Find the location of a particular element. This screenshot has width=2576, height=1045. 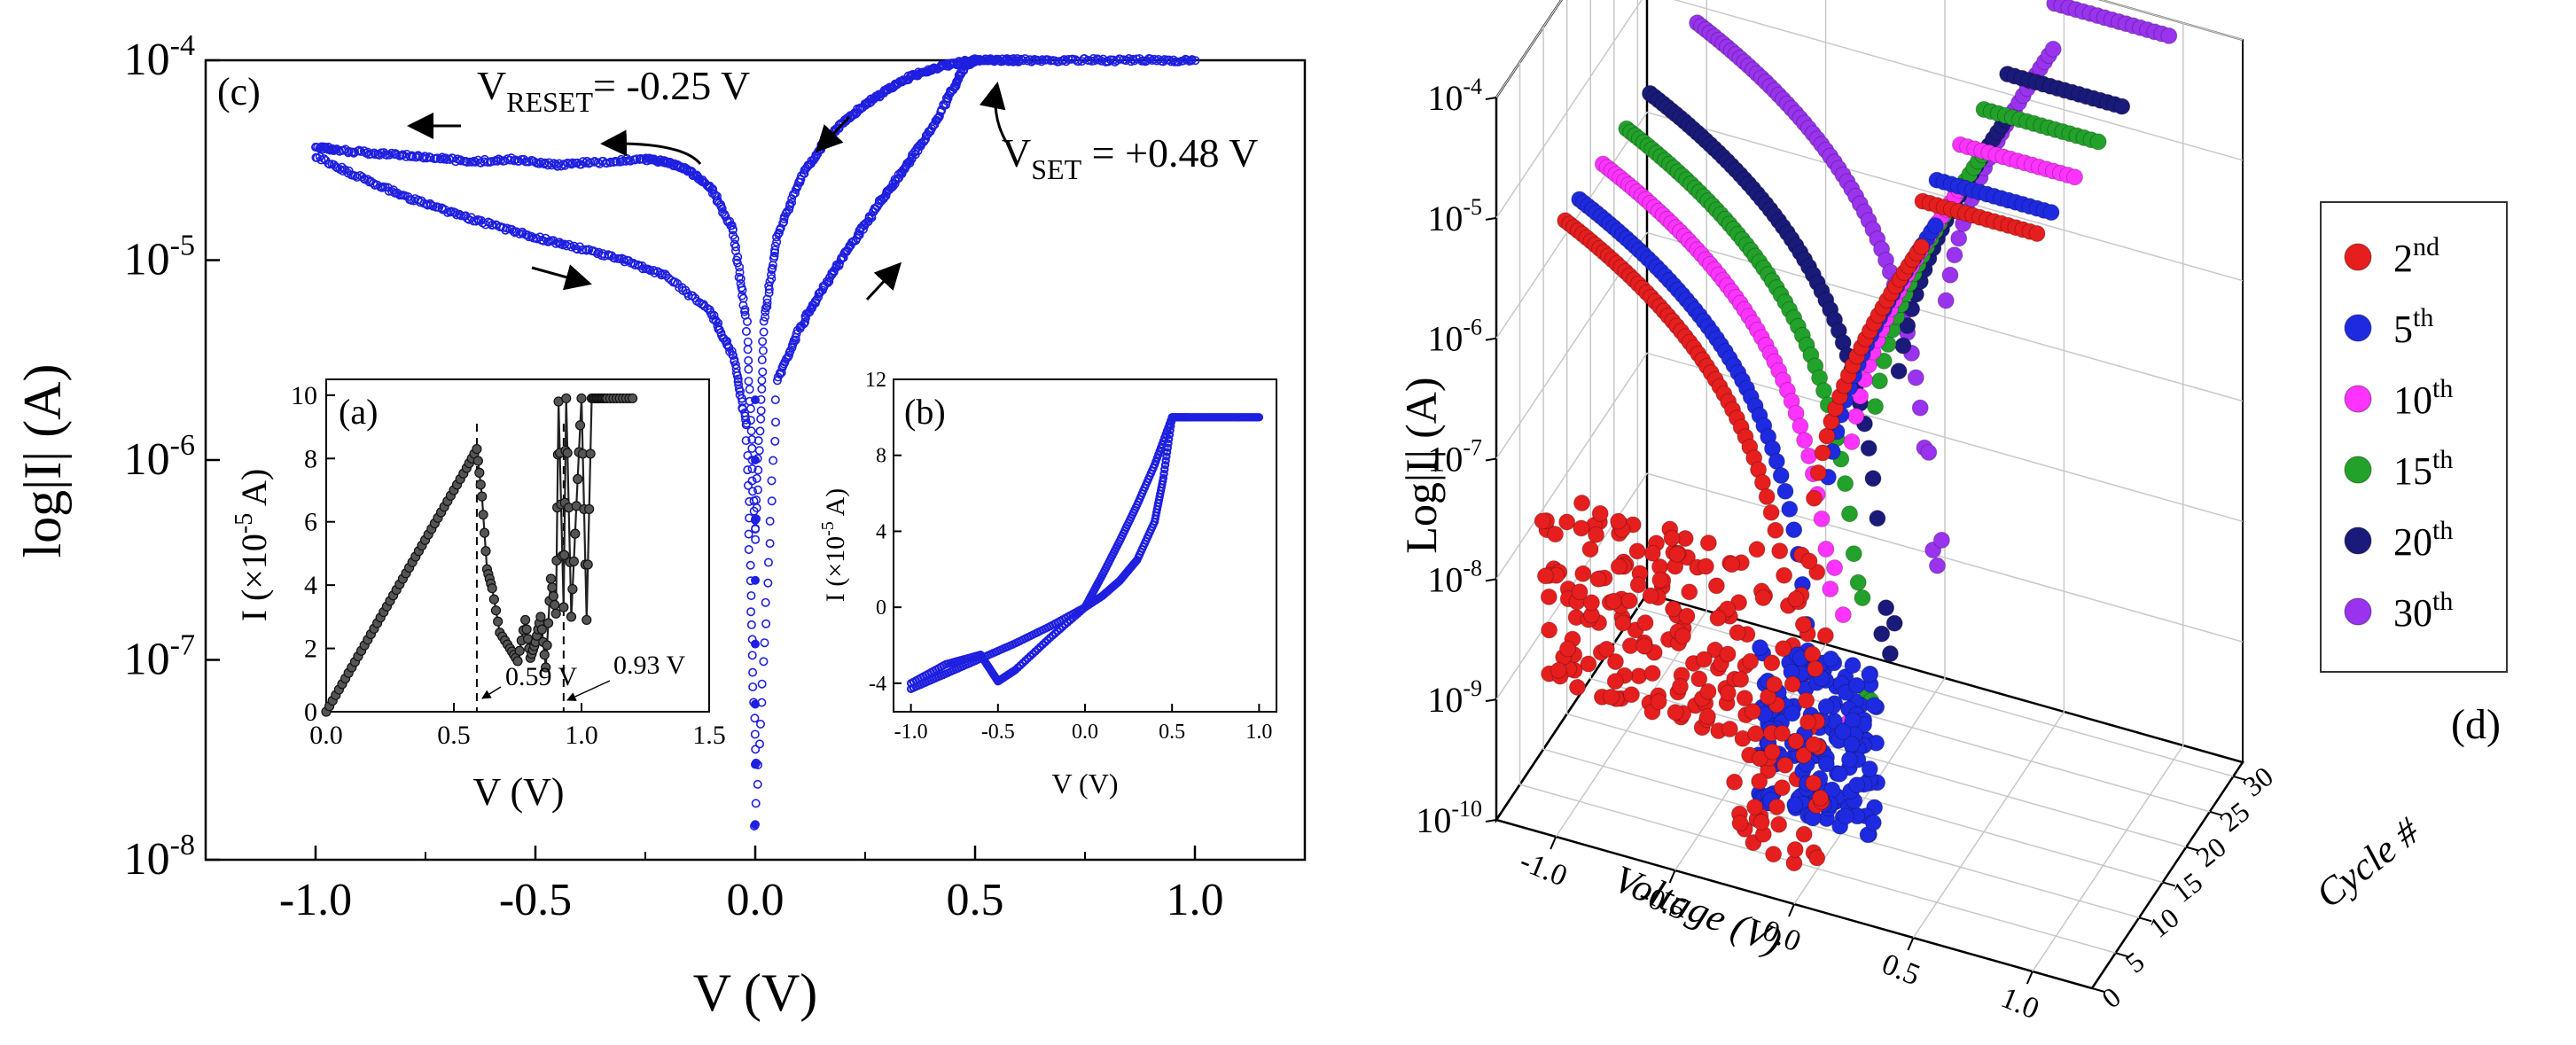

panel-c-xtick-label: 1.0 is located at coordinates (1195, 900).